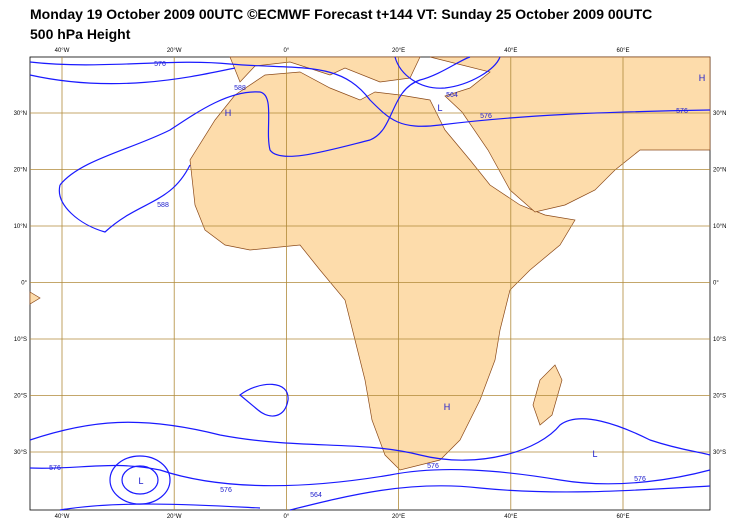 The width and height of the screenshot is (739, 528). What do you see at coordinates (287, 51) in the screenshot?
I see `lon-label-top: 0°` at bounding box center [287, 51].